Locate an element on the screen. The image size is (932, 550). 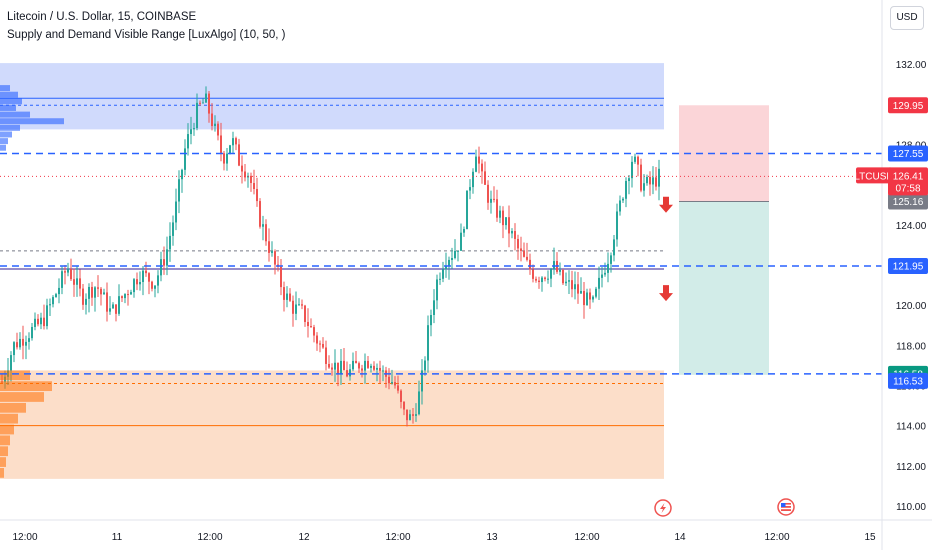
short-position-tool is located at coordinates (724, 240).